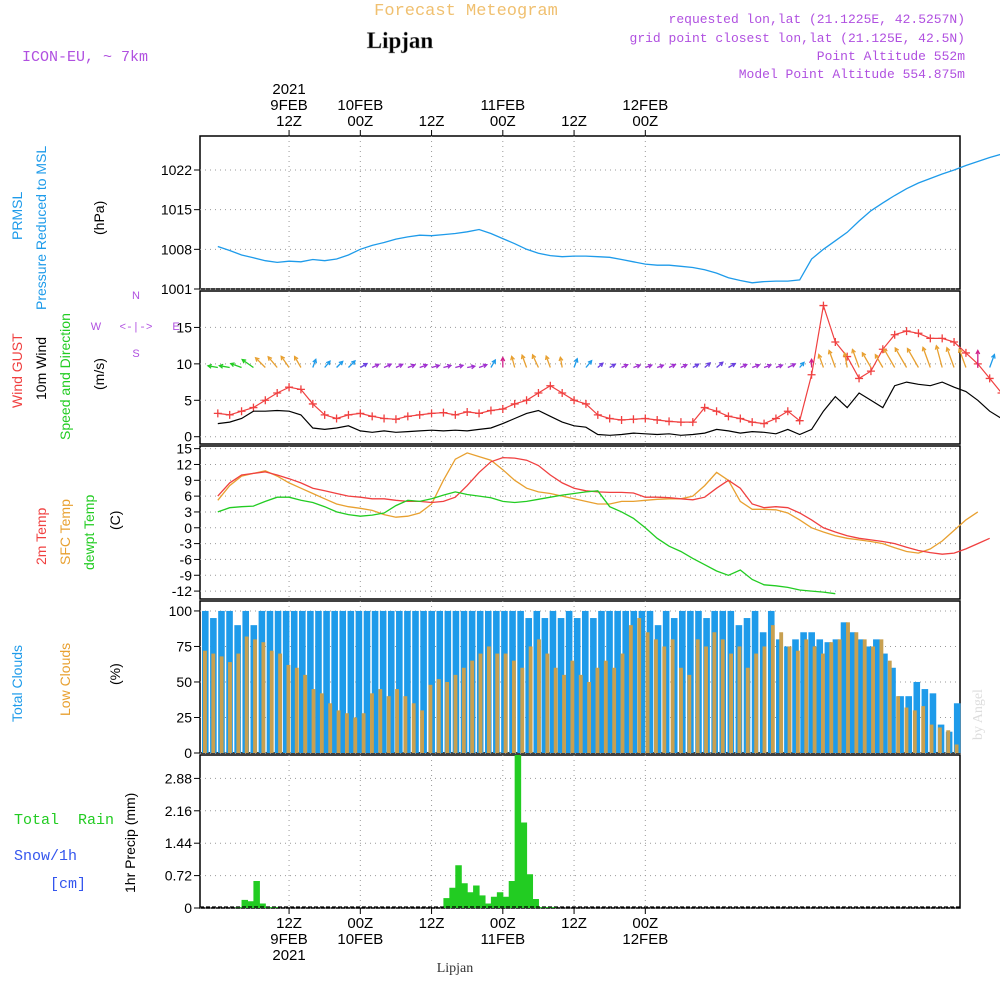  I want to click on y-tick-label: 50, so click(184, 682).